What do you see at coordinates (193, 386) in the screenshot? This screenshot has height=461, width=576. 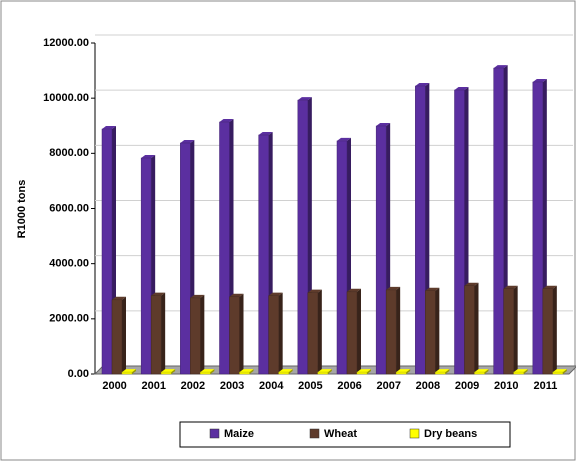 I see `x-tick-label: 2002` at bounding box center [193, 386].